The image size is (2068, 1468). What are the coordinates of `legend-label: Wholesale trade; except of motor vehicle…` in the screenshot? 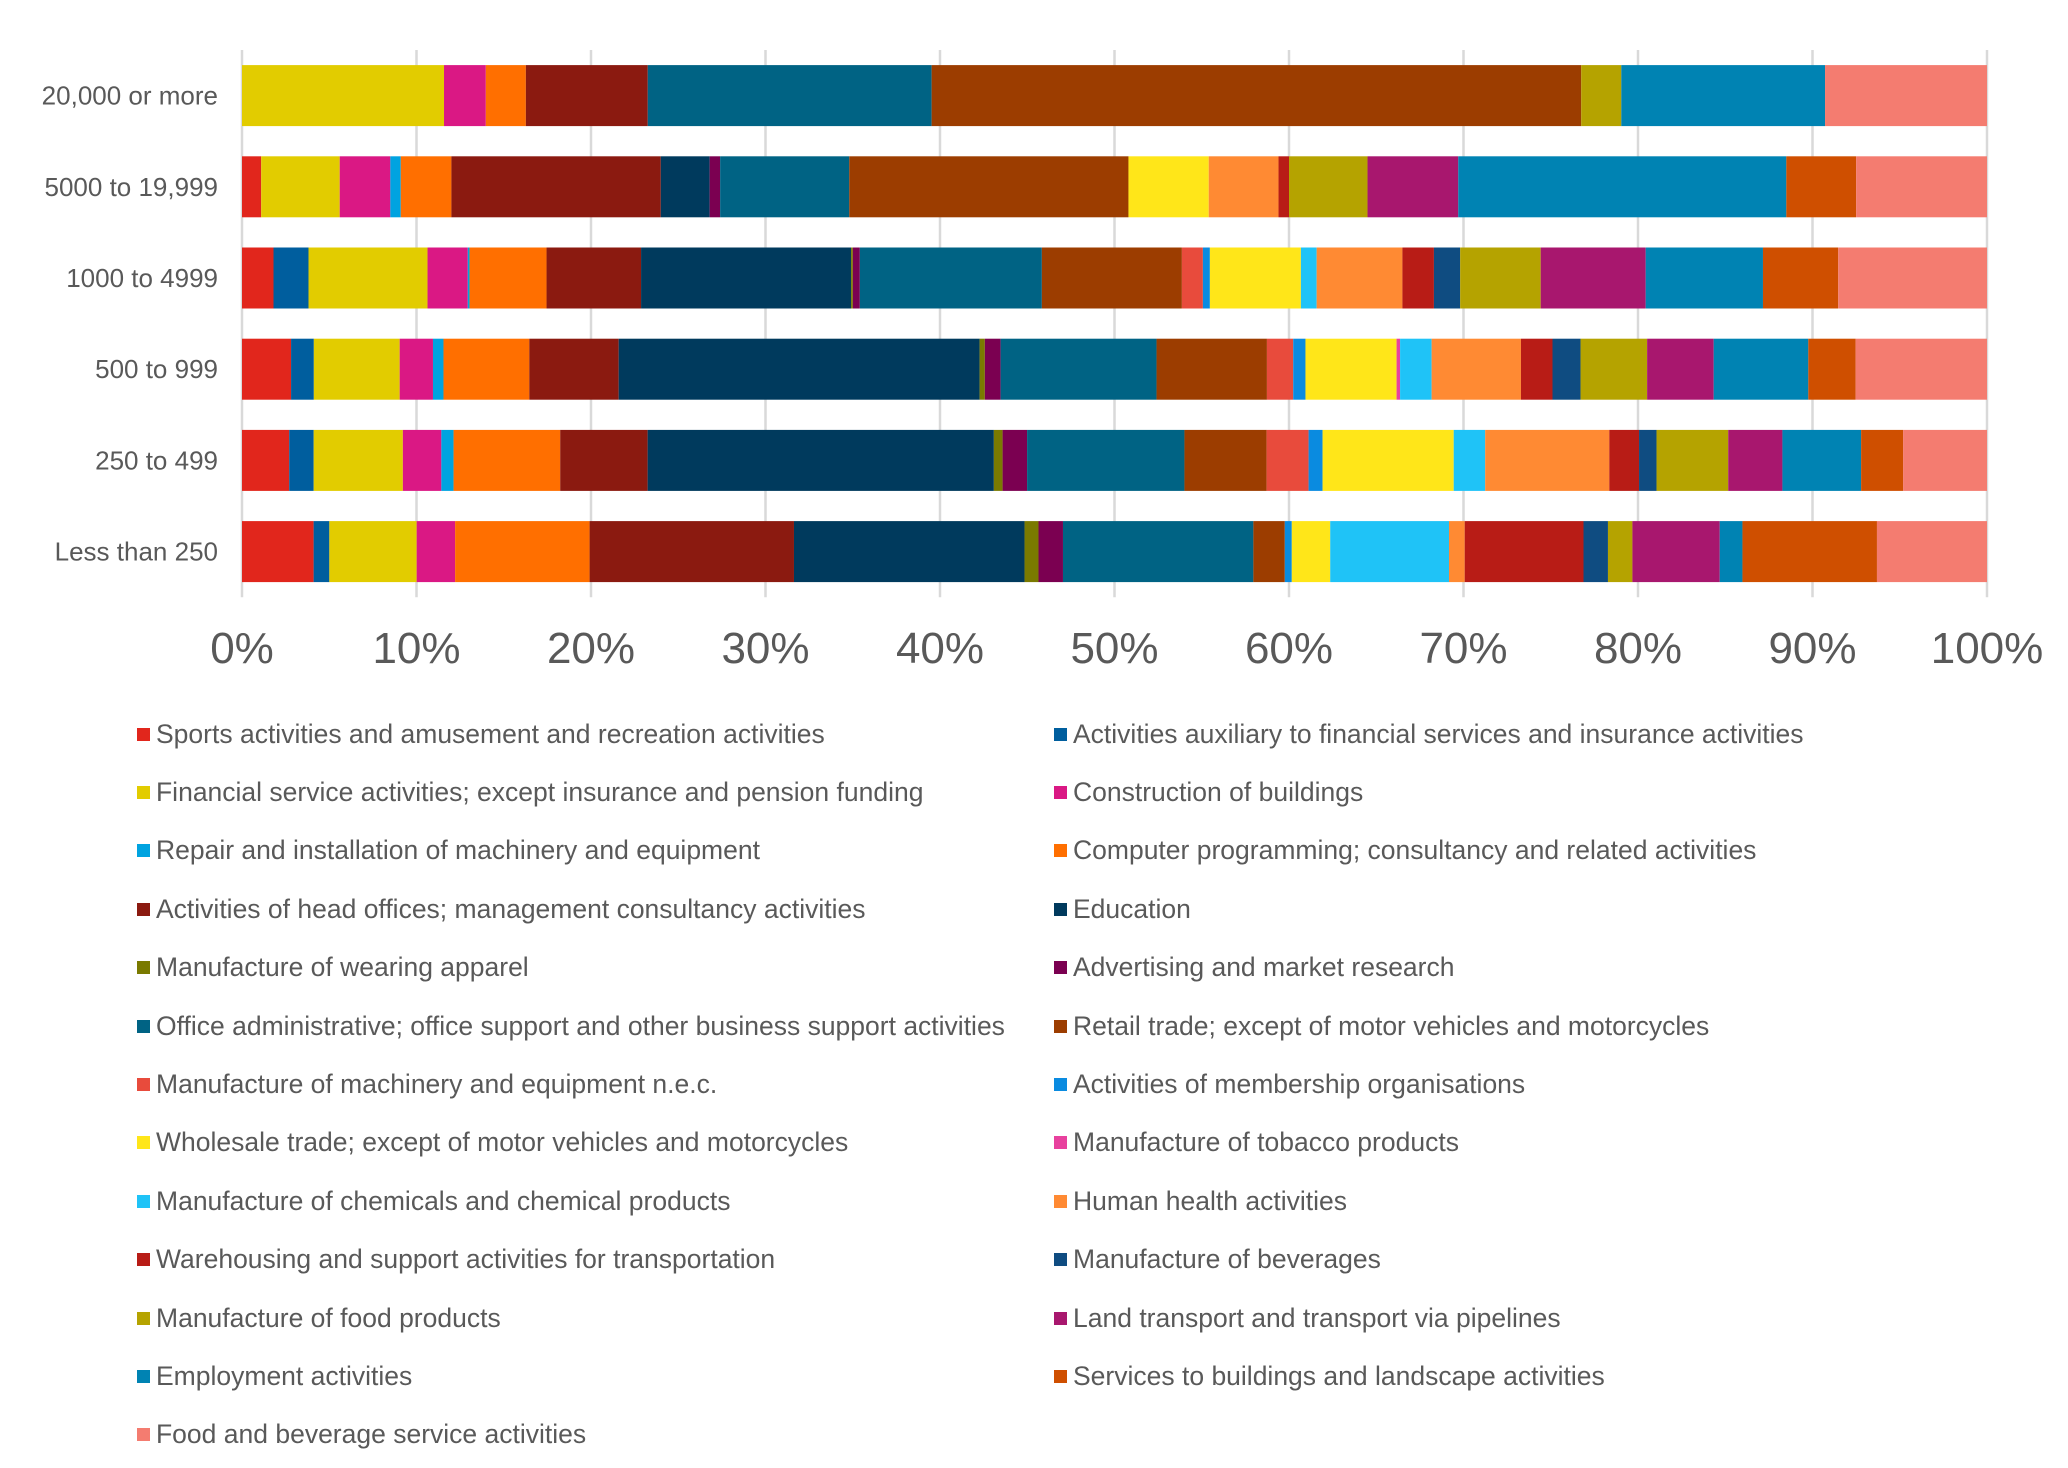 It's located at (502, 1142).